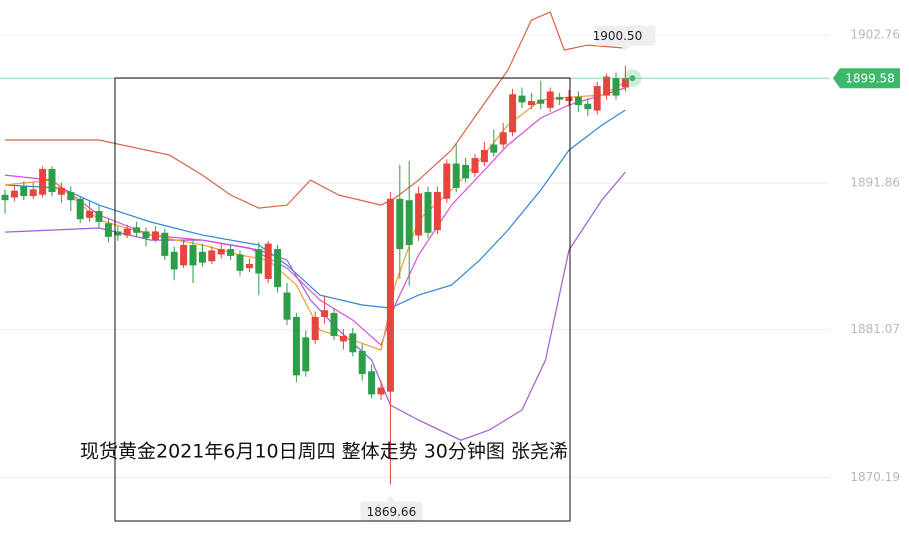  I want to click on y-tick-label: 1902.76, so click(875, 35).